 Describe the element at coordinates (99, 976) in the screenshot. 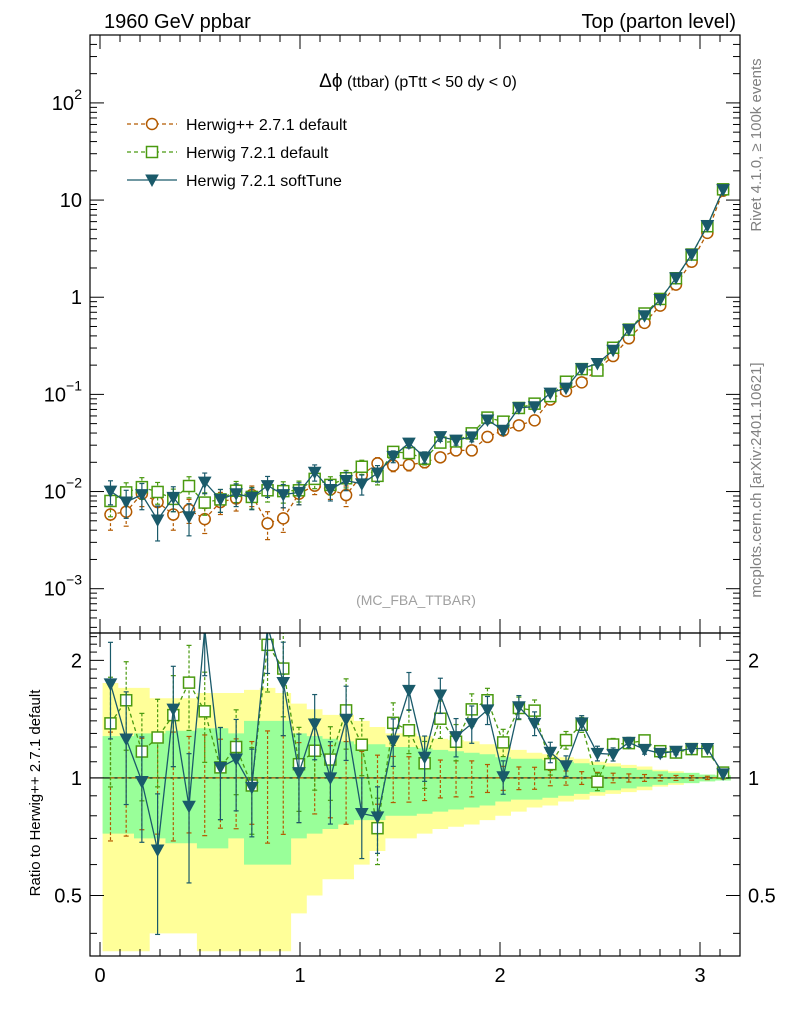

I see `x-tick-label: 0` at that location.